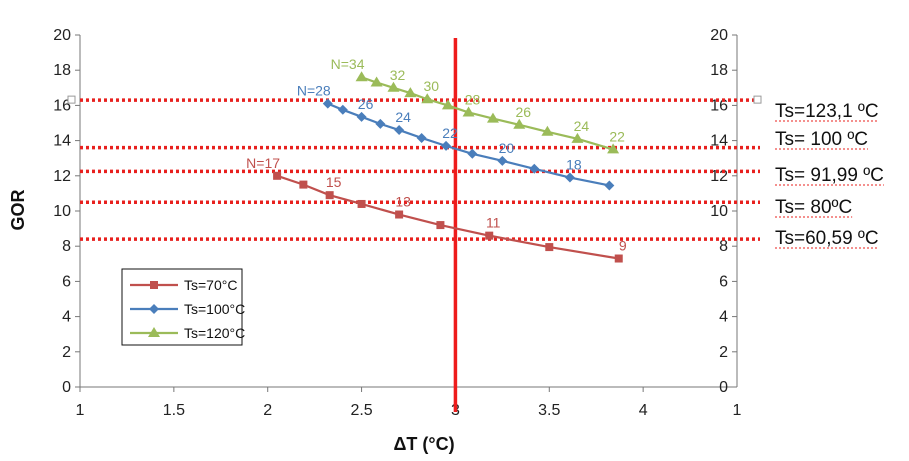  I want to click on y-tick-label: 8, so click(66, 246).